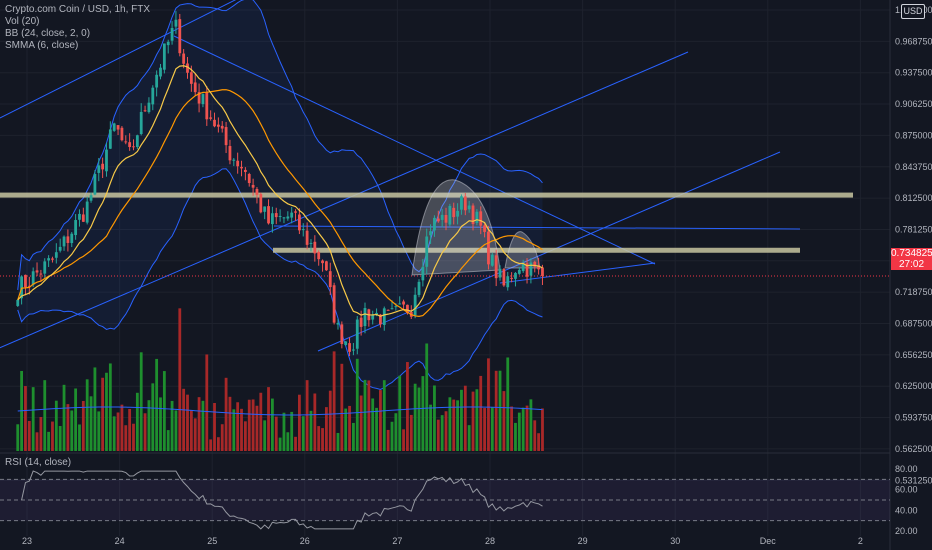 The width and height of the screenshot is (932, 550). Describe the element at coordinates (913, 104) in the screenshot. I see `price-tick-label: 0.906250` at that location.